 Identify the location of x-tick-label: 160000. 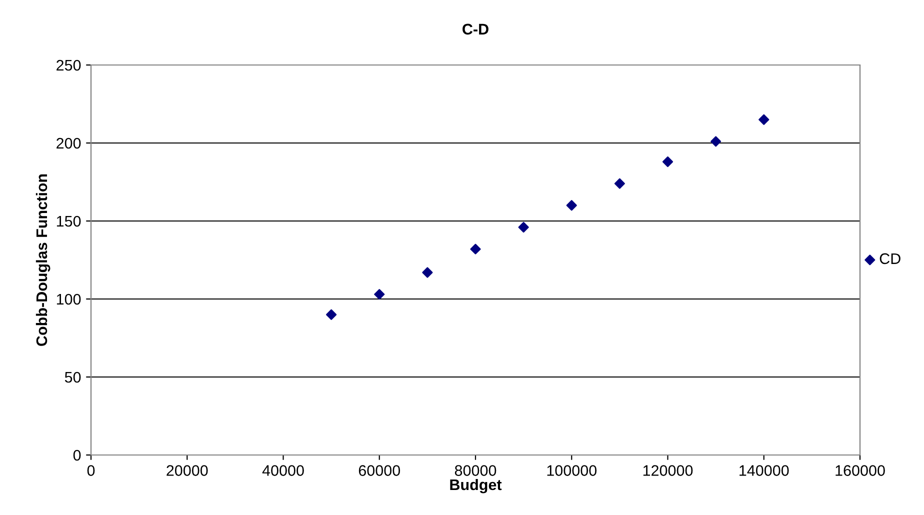
(860, 470).